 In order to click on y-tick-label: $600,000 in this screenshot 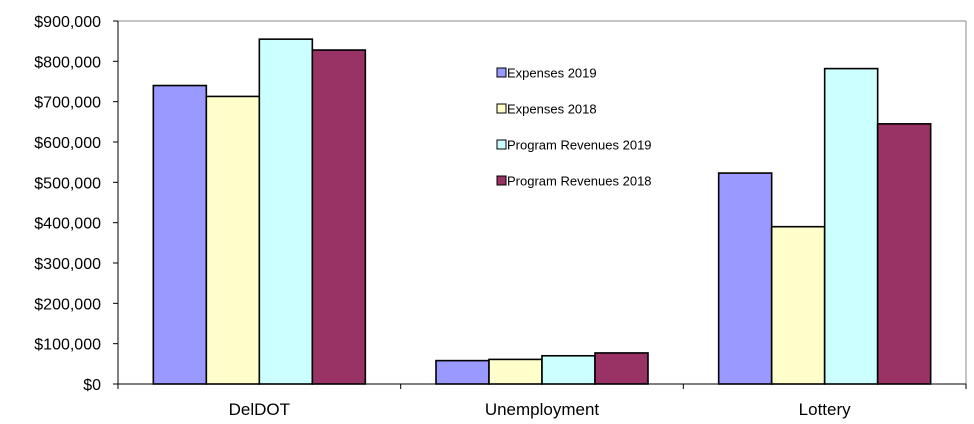, I will do `click(67, 143)`.